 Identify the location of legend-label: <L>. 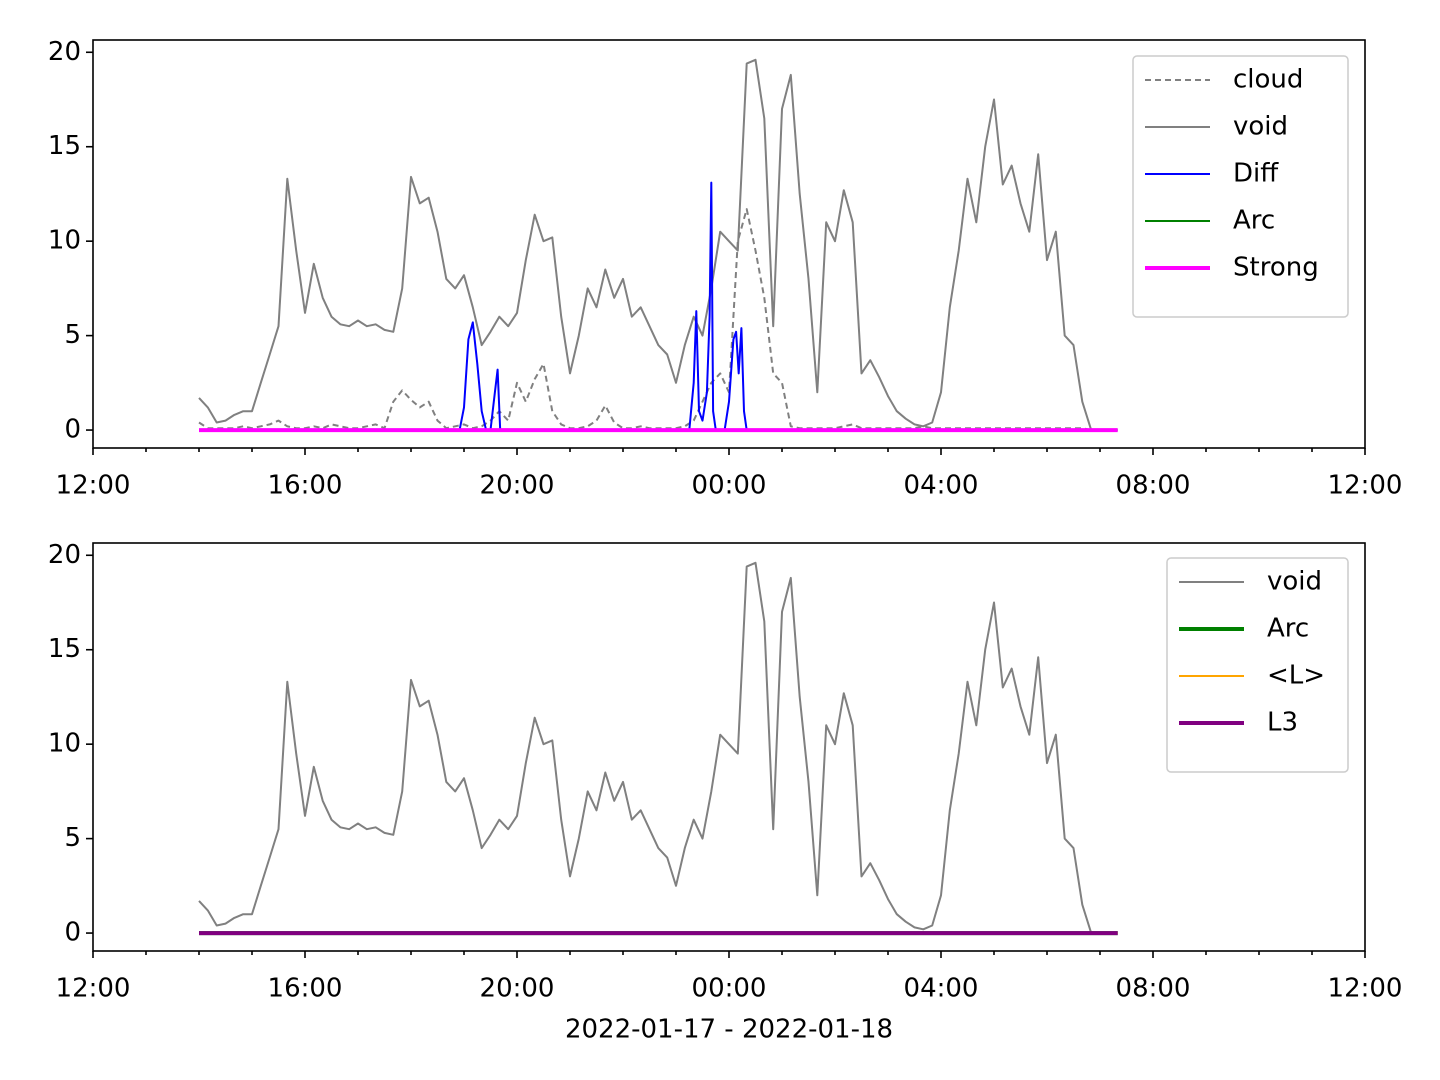
(1296, 676).